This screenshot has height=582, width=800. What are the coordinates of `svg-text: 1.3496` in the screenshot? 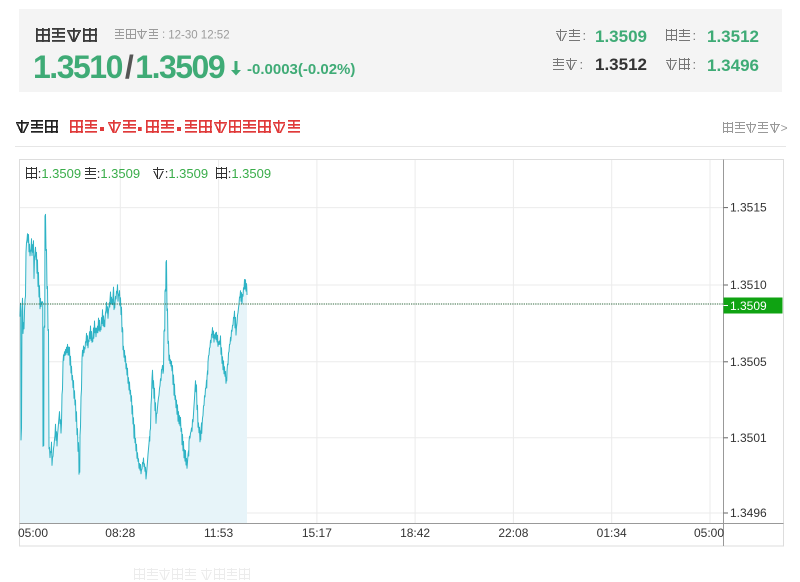 It's located at (748, 513).